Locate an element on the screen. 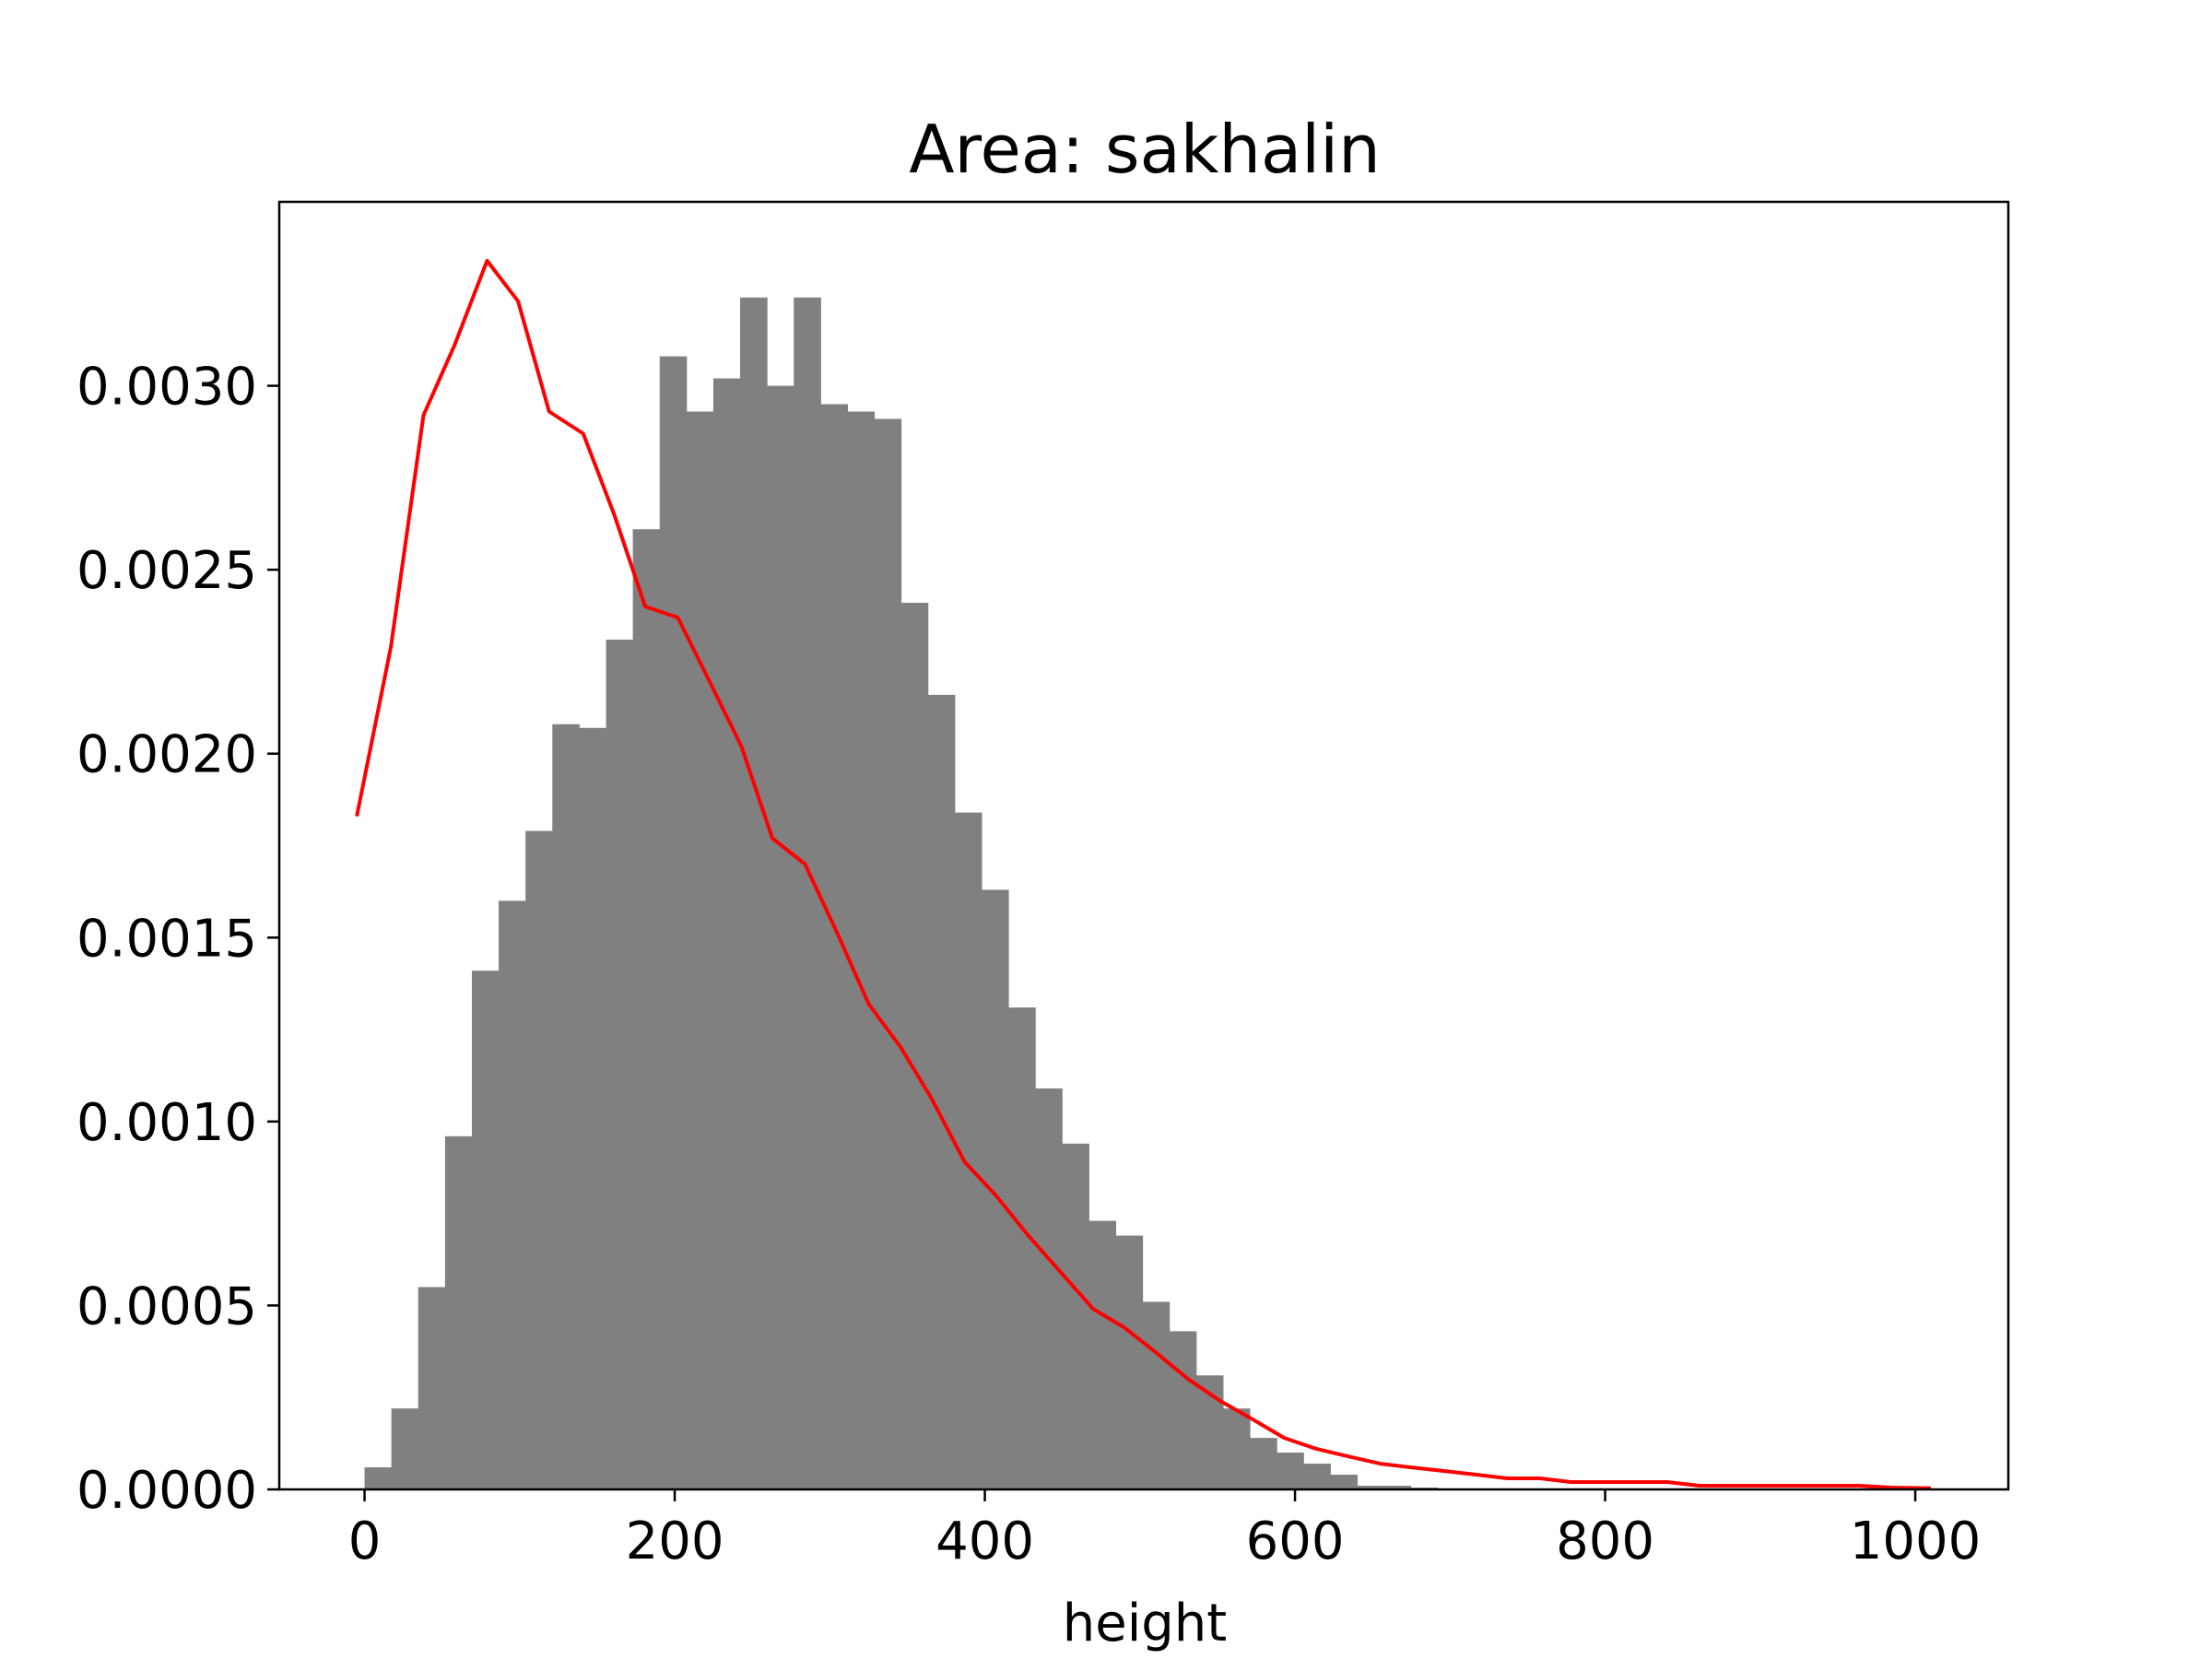 The height and width of the screenshot is (1659, 2212). x-tick-label: 1000 is located at coordinates (1916, 1541).